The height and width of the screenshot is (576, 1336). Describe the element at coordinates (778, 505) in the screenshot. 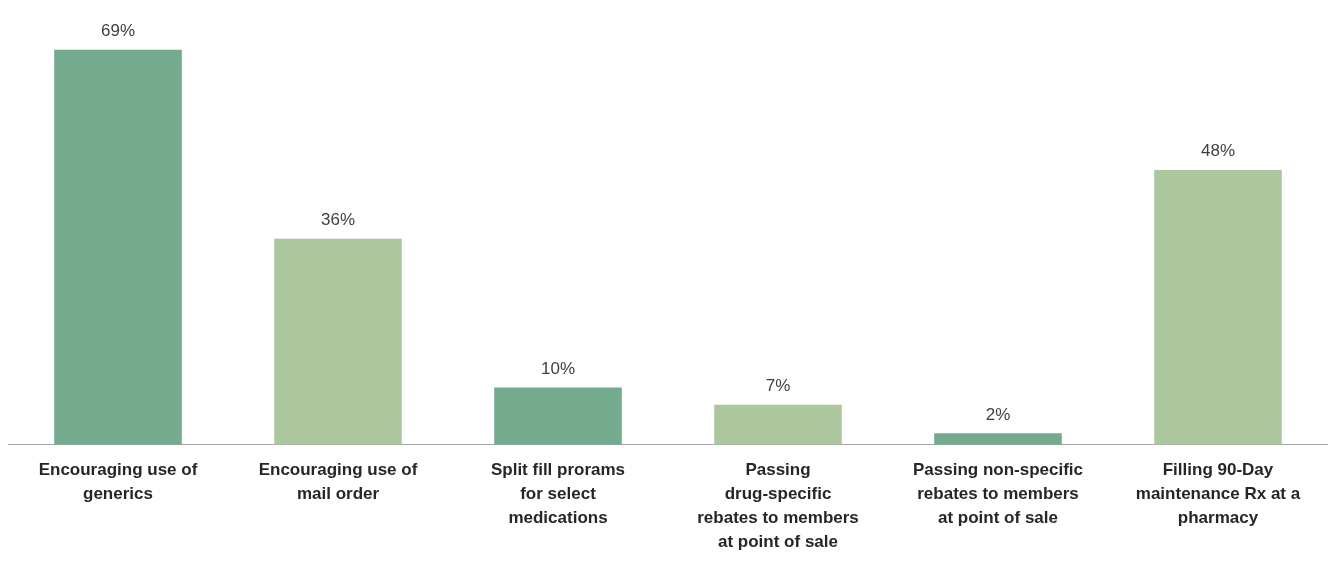

I see `x-tick-label: Passing drug-specific rebates to members at point of sale` at that location.